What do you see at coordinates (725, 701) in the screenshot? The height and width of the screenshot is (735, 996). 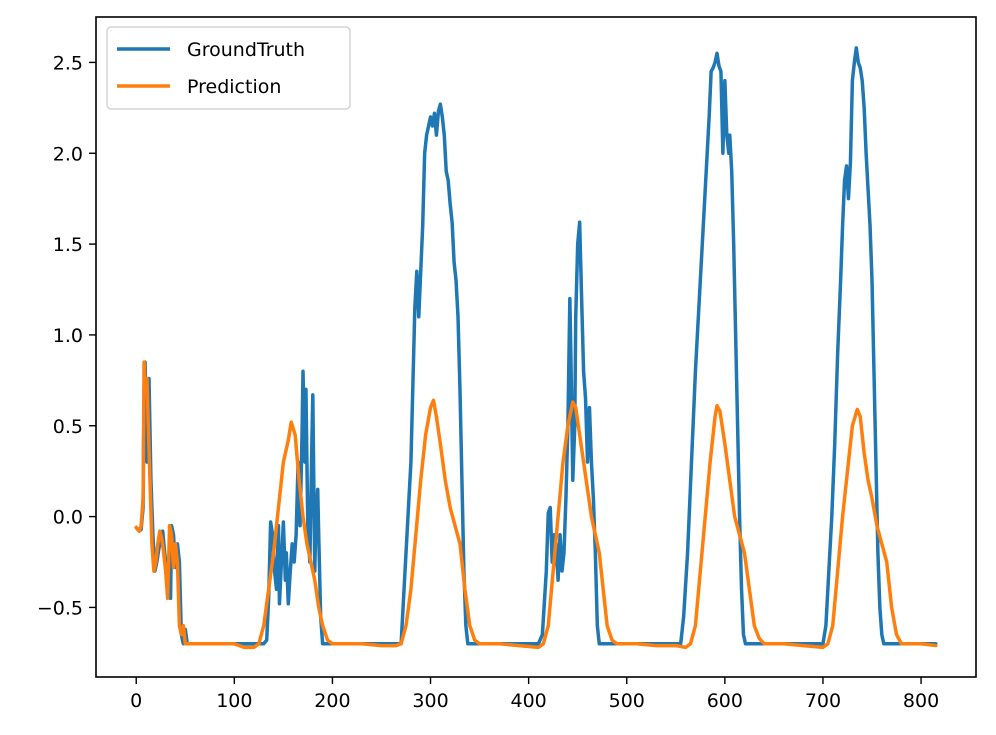 I see `x-tick-label: 600` at bounding box center [725, 701].